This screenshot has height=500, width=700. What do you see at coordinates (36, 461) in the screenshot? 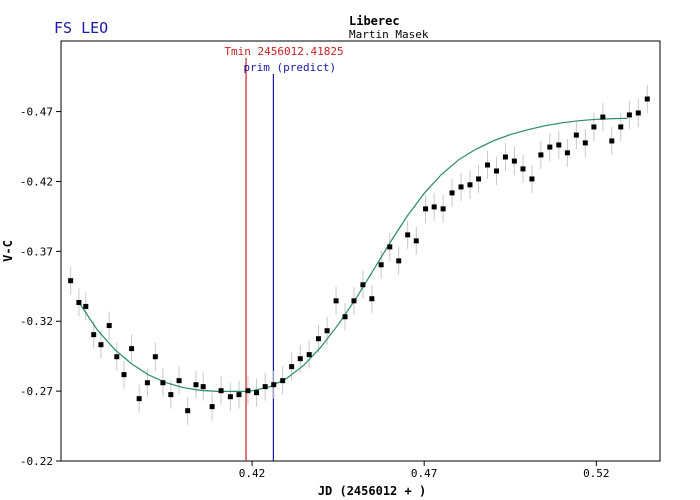
I see `y-tick-label: -0.22` at bounding box center [36, 461].